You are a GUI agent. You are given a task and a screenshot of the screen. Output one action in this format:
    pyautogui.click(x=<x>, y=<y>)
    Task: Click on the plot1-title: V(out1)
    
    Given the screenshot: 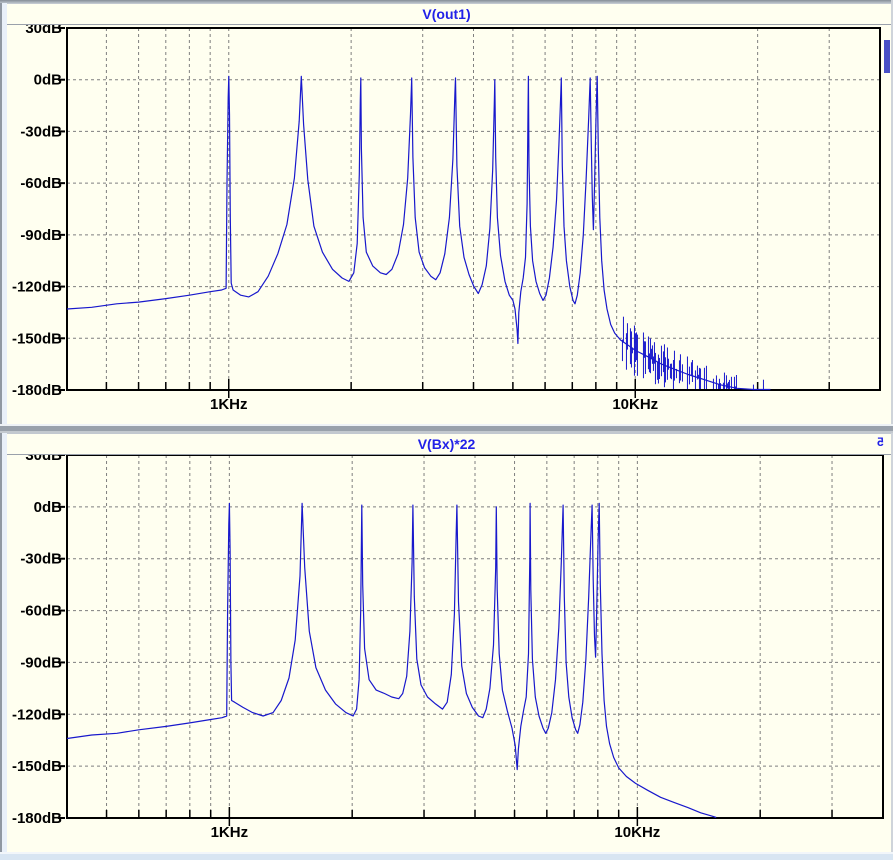 What is the action you would take?
    pyautogui.click(x=446, y=14)
    